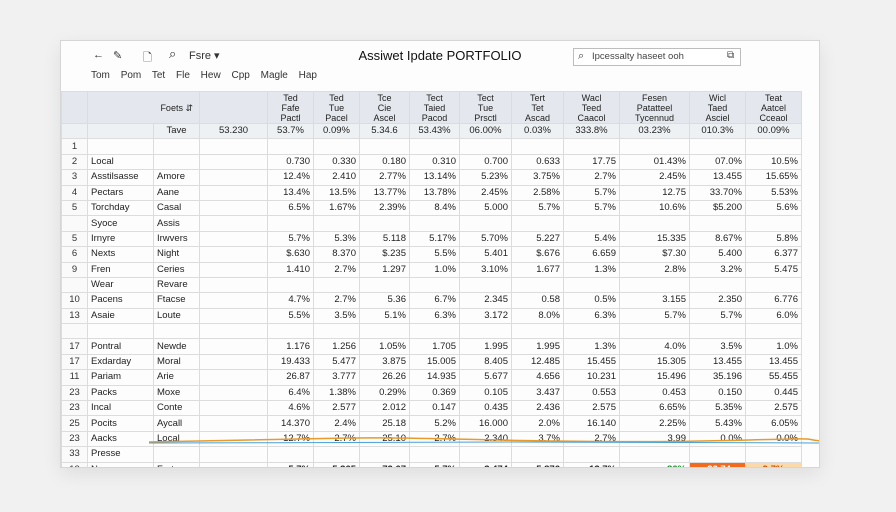 This screenshot has height=512, width=896. Describe the element at coordinates (591, 107) in the screenshot. I see `column-header: Wacl Teed Caacol` at that location.